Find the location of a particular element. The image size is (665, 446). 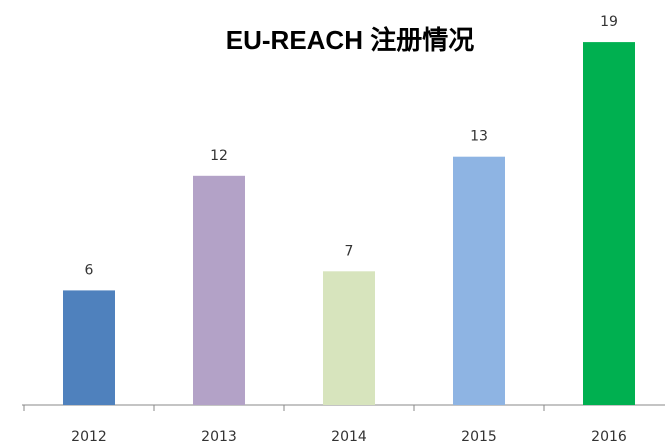

value-label: 19 is located at coordinates (609, 22).